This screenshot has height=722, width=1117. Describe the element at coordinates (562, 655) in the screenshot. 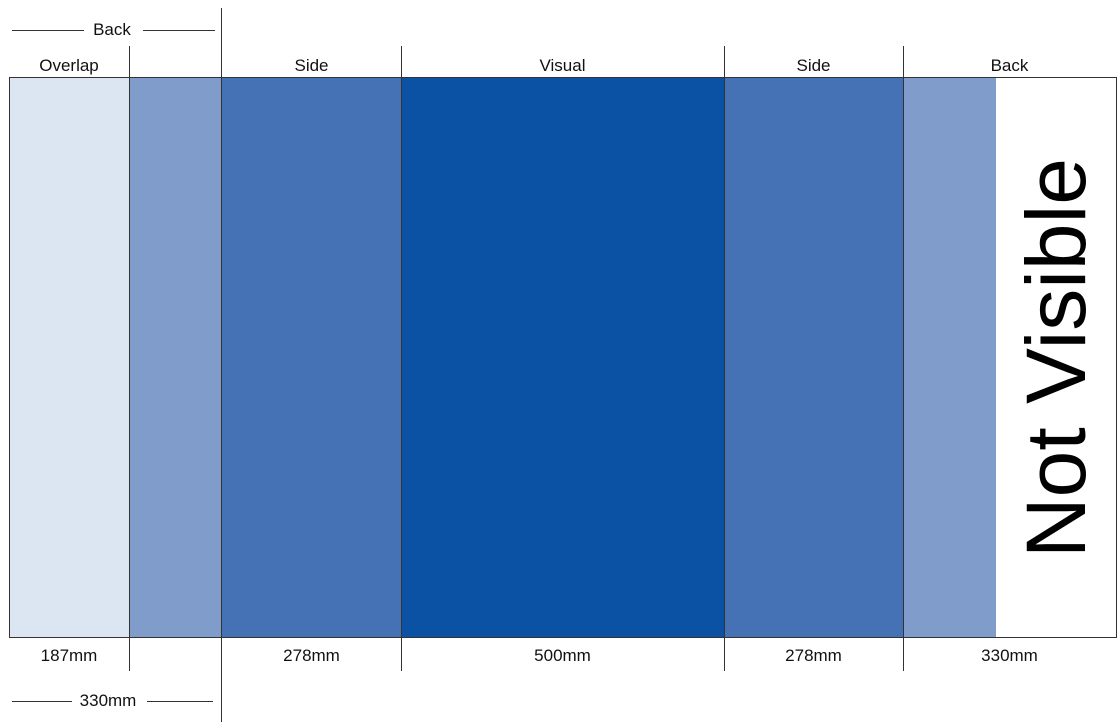

I see `visual-dimension-label: 500mm` at that location.